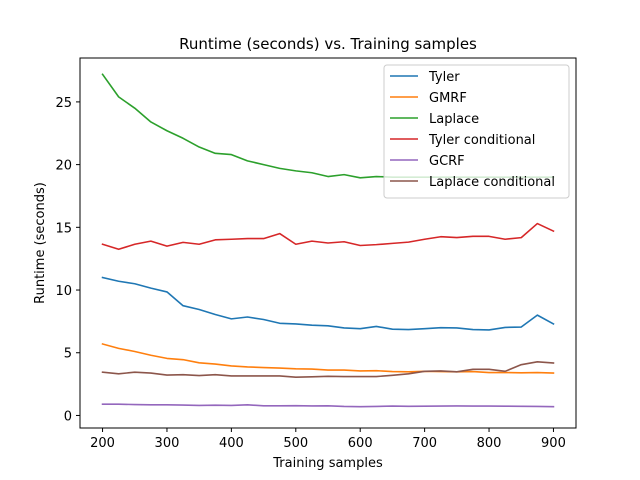 Image resolution: width=640 pixels, height=480 pixels. What do you see at coordinates (454, 119) in the screenshot?
I see `legend-label: Laplace` at bounding box center [454, 119].